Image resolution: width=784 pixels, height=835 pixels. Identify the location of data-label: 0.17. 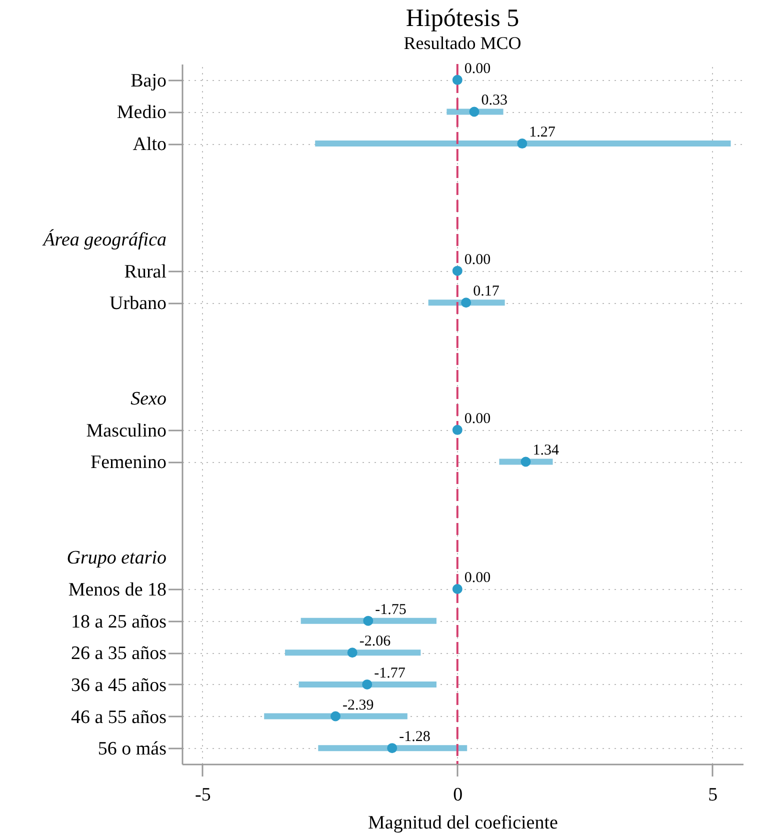
(486, 292).